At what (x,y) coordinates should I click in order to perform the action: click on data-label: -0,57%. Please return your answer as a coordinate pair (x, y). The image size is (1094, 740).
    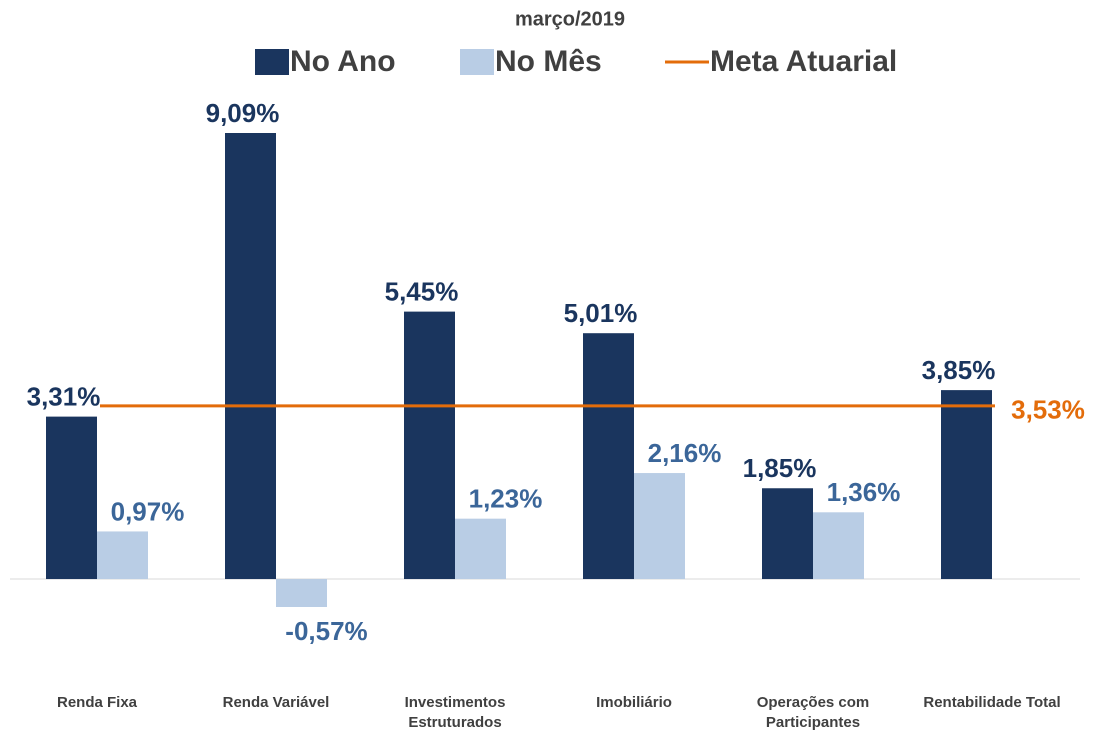
    Looking at the image, I should click on (326, 631).